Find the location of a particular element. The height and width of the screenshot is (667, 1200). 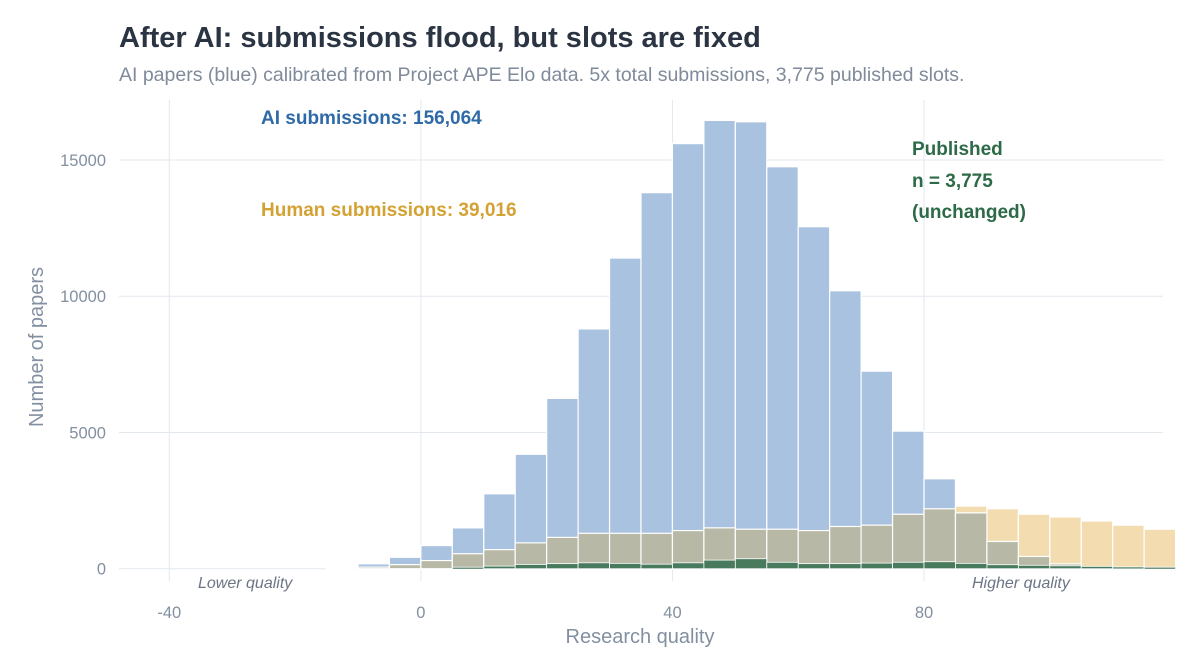

x-tick-label: -40 is located at coordinates (169, 613).